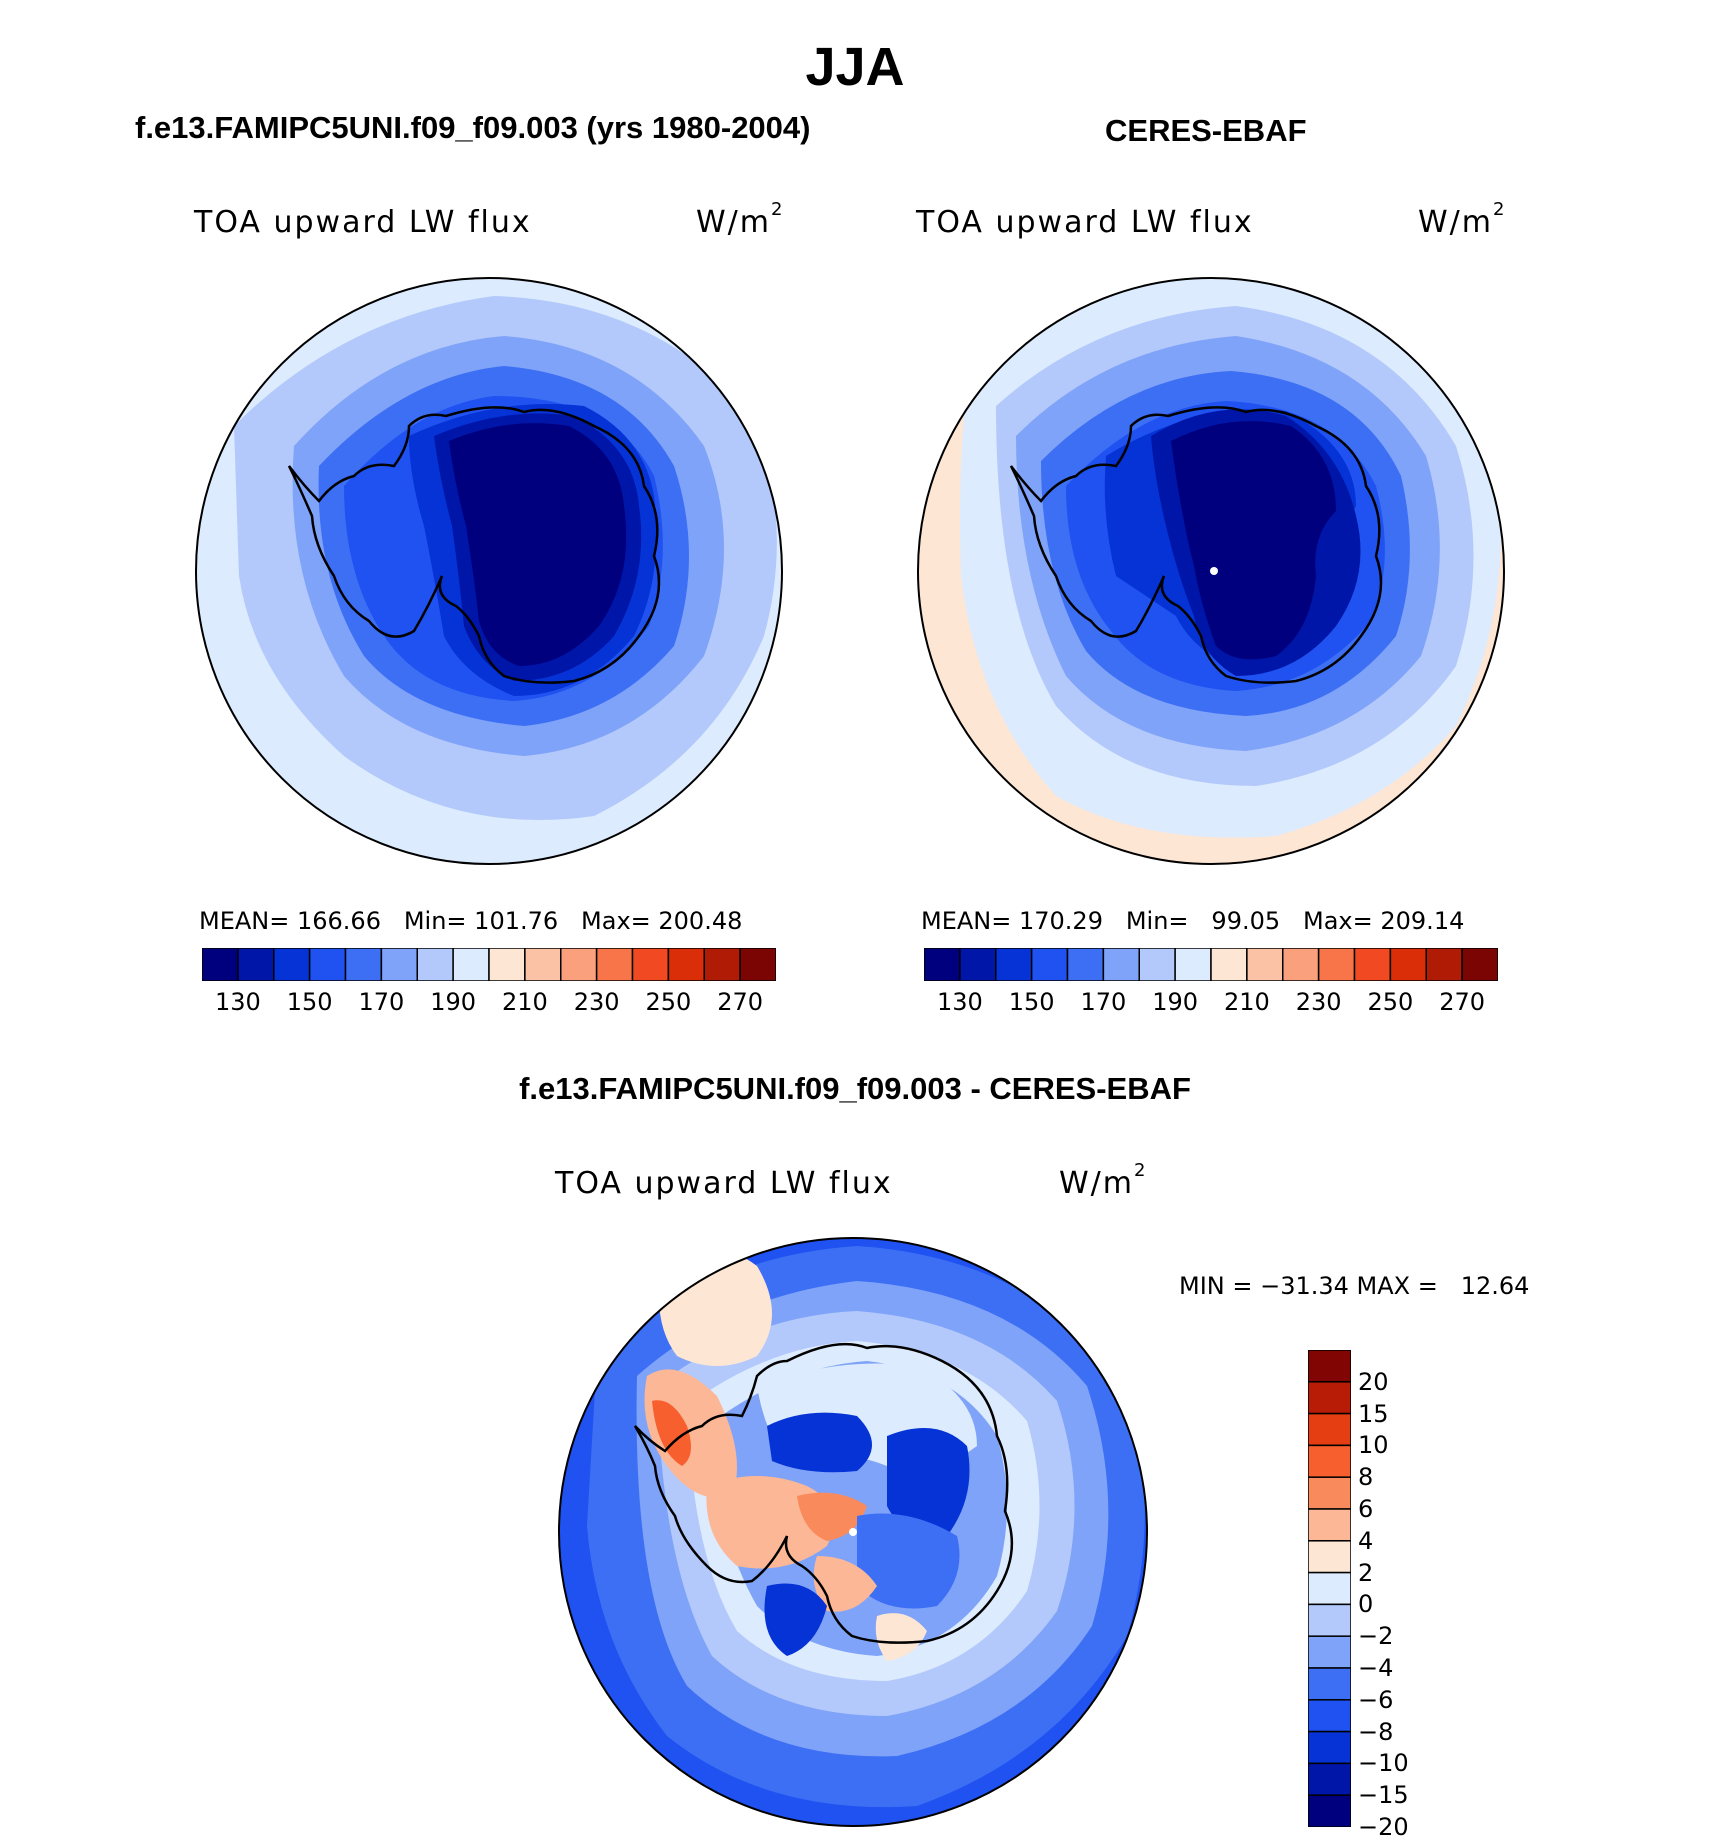  What do you see at coordinates (1354, 1286) in the screenshot?
I see `panel3-stats: MIN = −31.34 MAX = 12.64` at bounding box center [1354, 1286].